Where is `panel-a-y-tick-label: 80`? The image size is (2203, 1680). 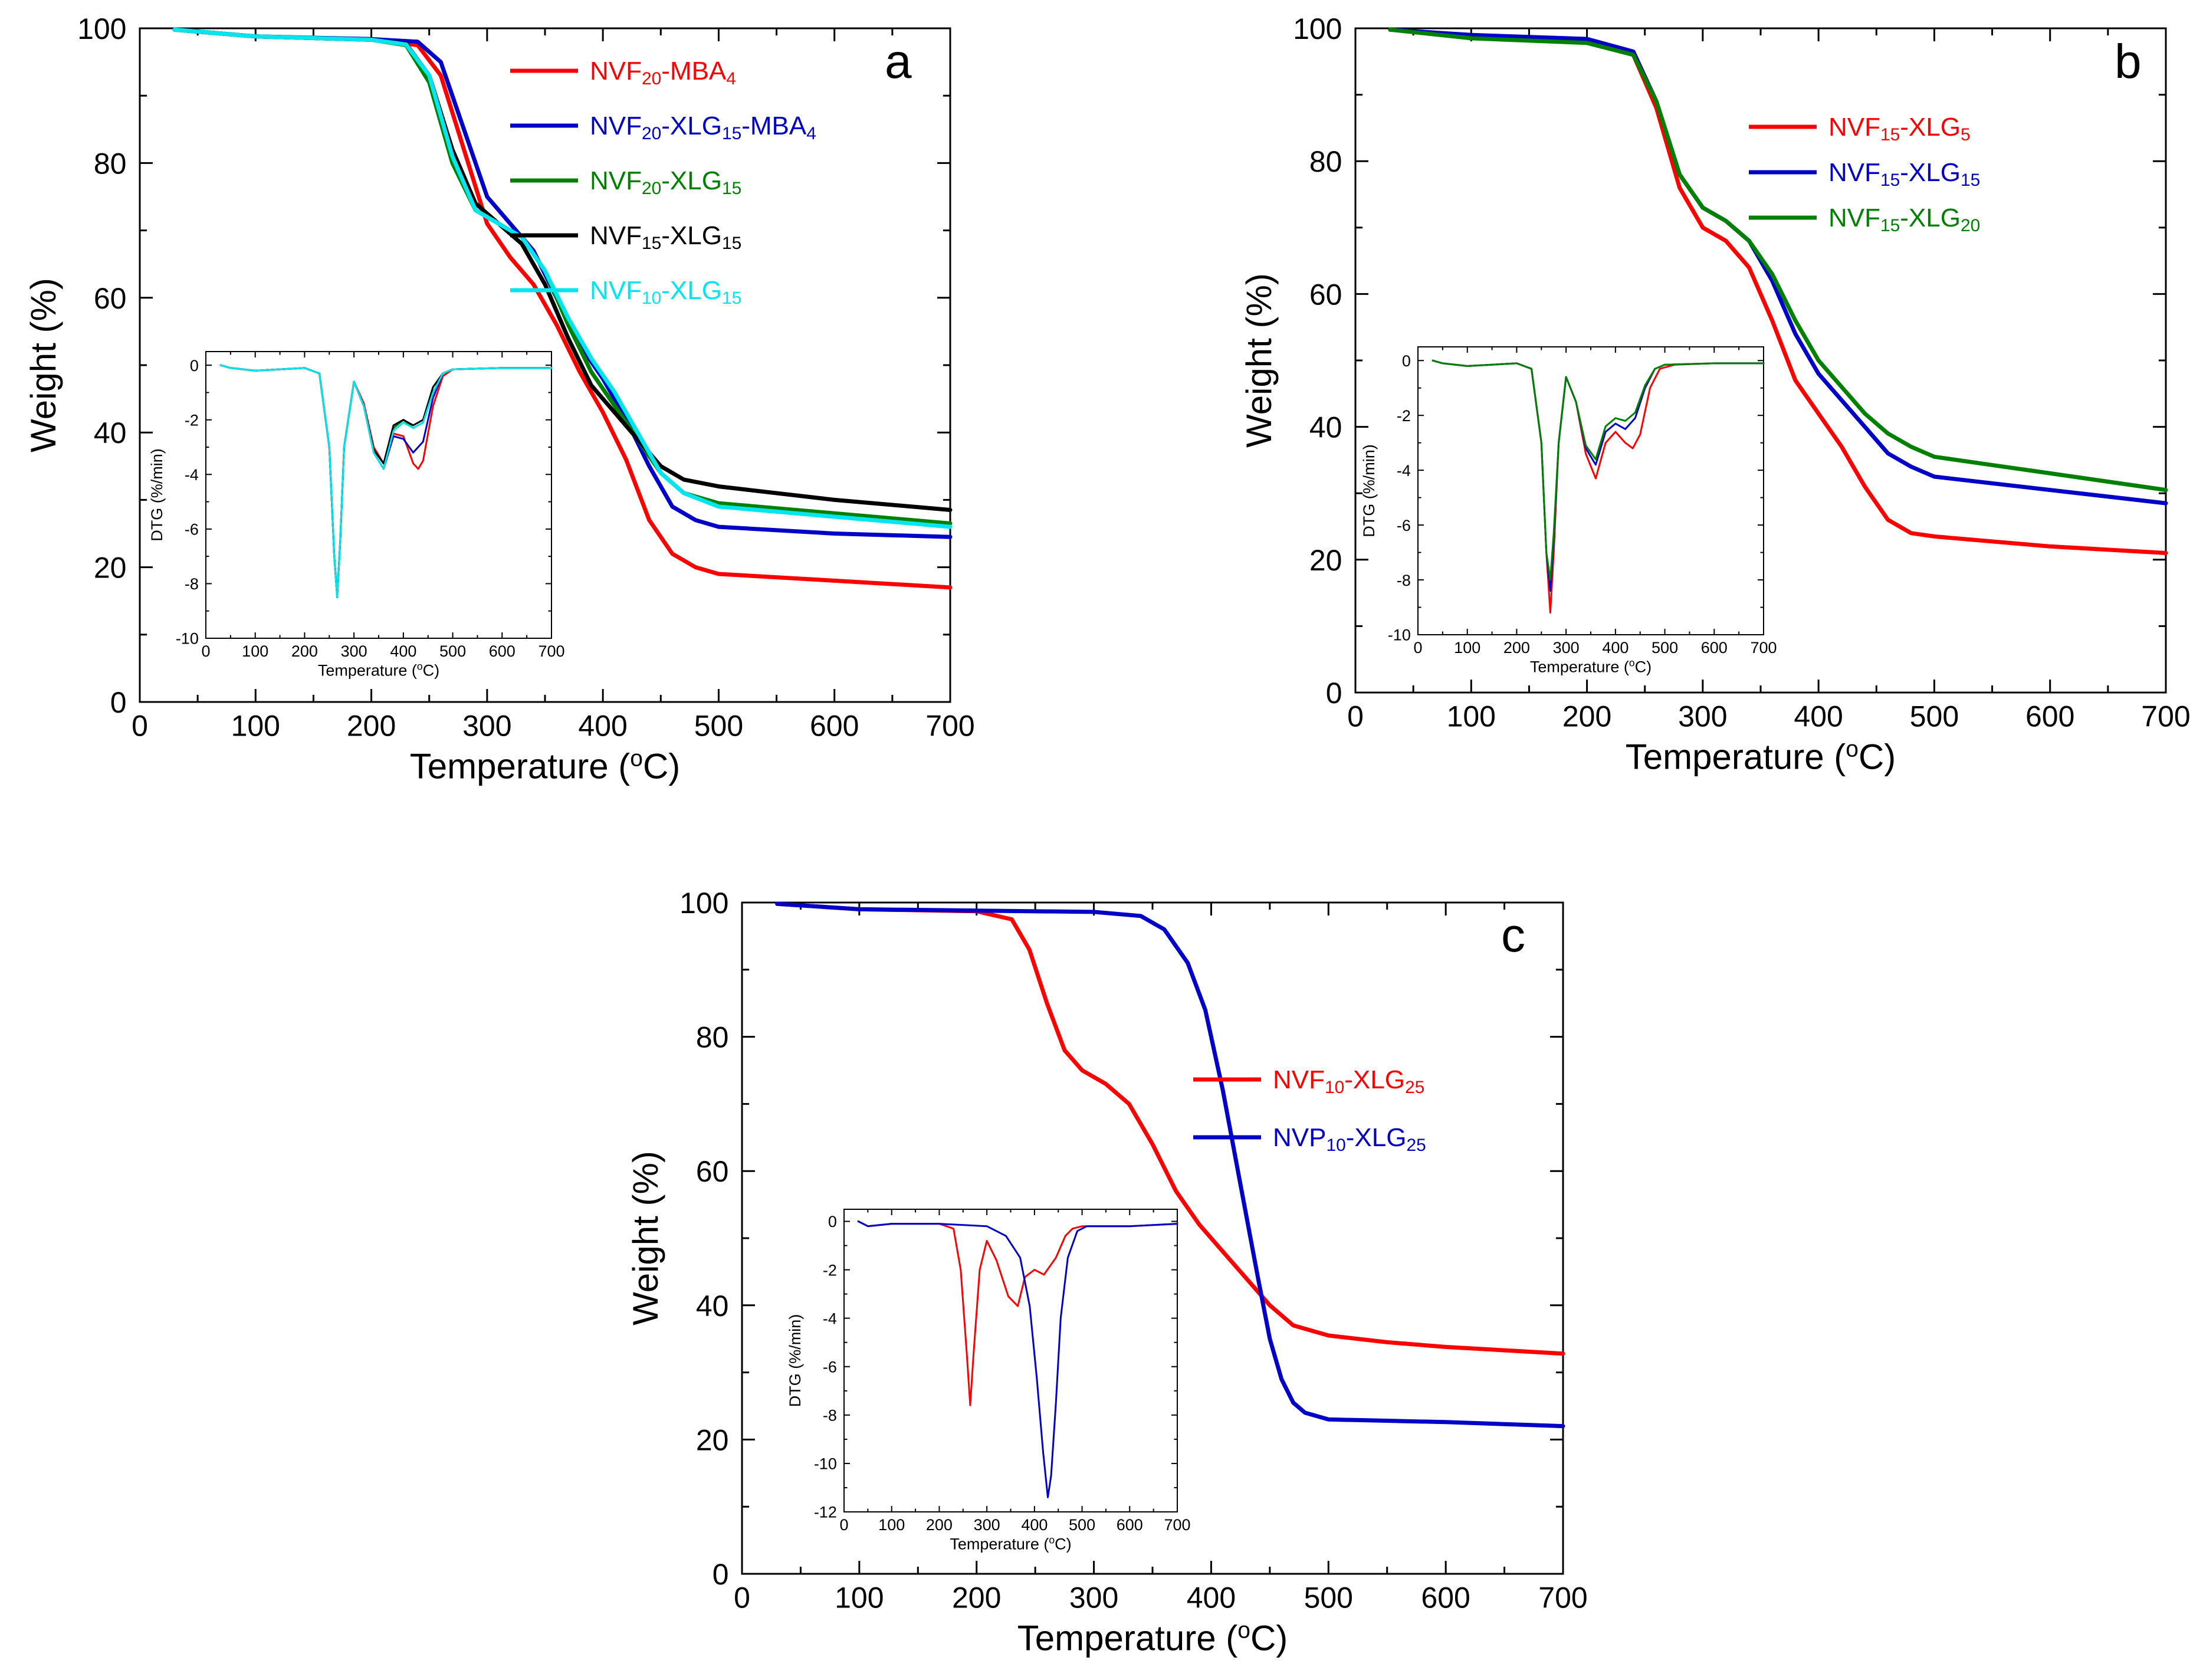 panel-a-y-tick-label: 80 is located at coordinates (110, 163).